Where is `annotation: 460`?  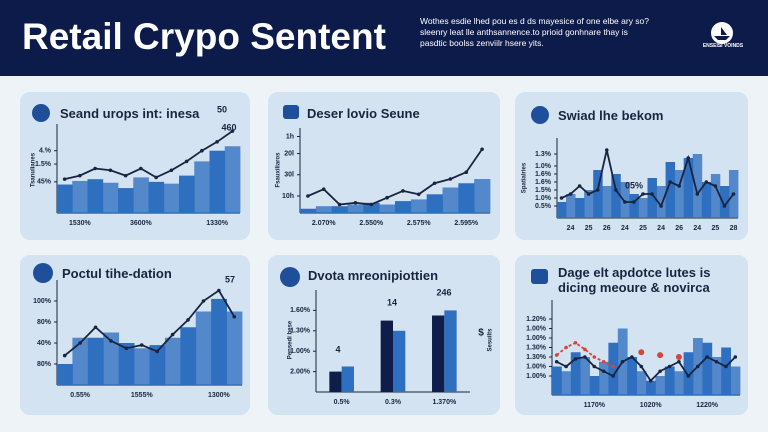 annotation: 460 is located at coordinates (228, 127).